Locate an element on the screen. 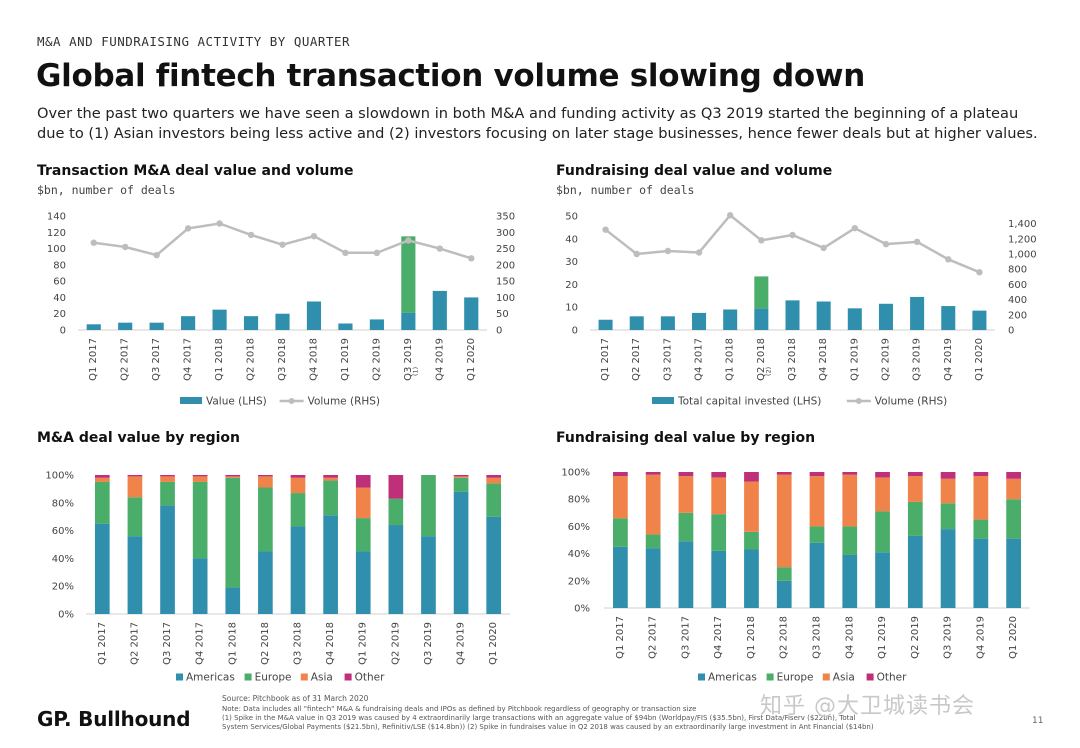  category-x-label: Q2 2017 is located at coordinates (653, 637).